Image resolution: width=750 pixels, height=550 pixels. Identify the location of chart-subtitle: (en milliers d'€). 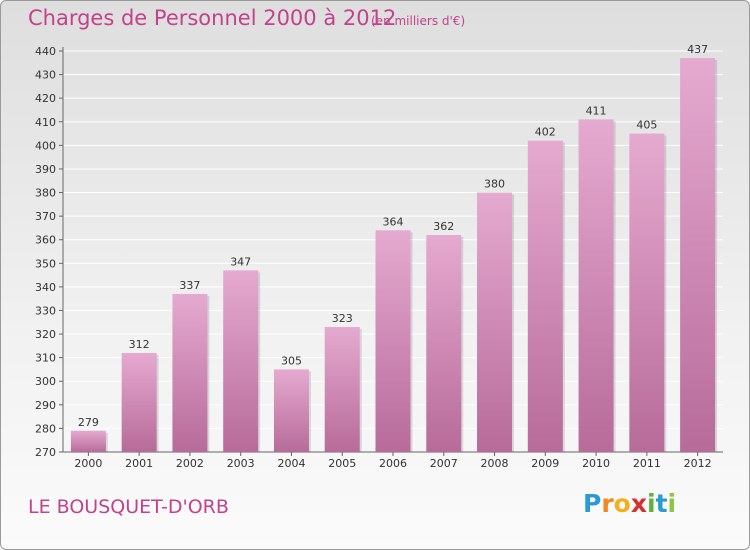
(418, 21).